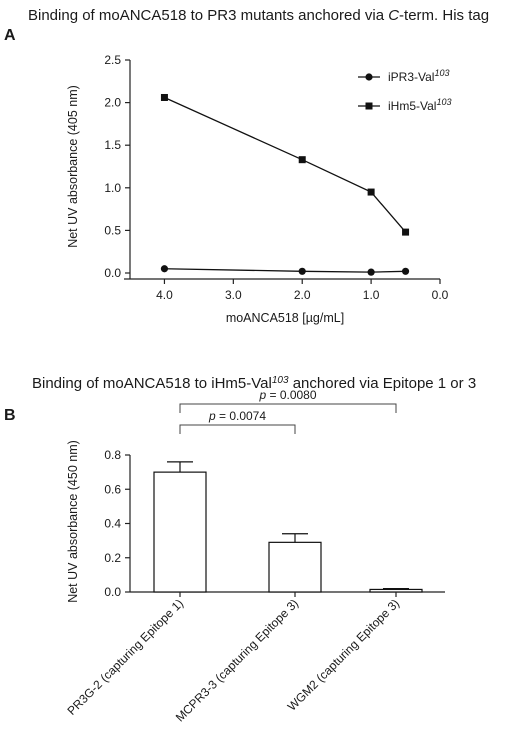 Image resolution: width=510 pixels, height=740 pixels. I want to click on y-tick-label-a: 0.5, so click(112, 230).